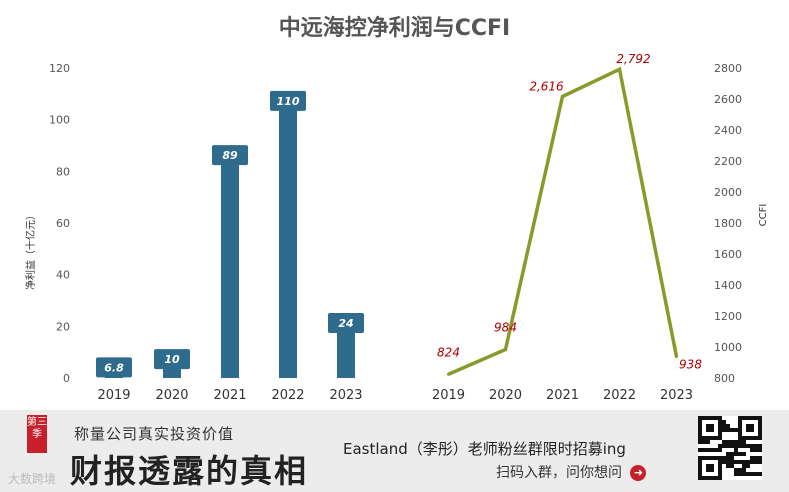 This screenshot has height=492, width=789. What do you see at coordinates (728, 130) in the screenshot?
I see `y-tick-label-right: 2400` at bounding box center [728, 130].